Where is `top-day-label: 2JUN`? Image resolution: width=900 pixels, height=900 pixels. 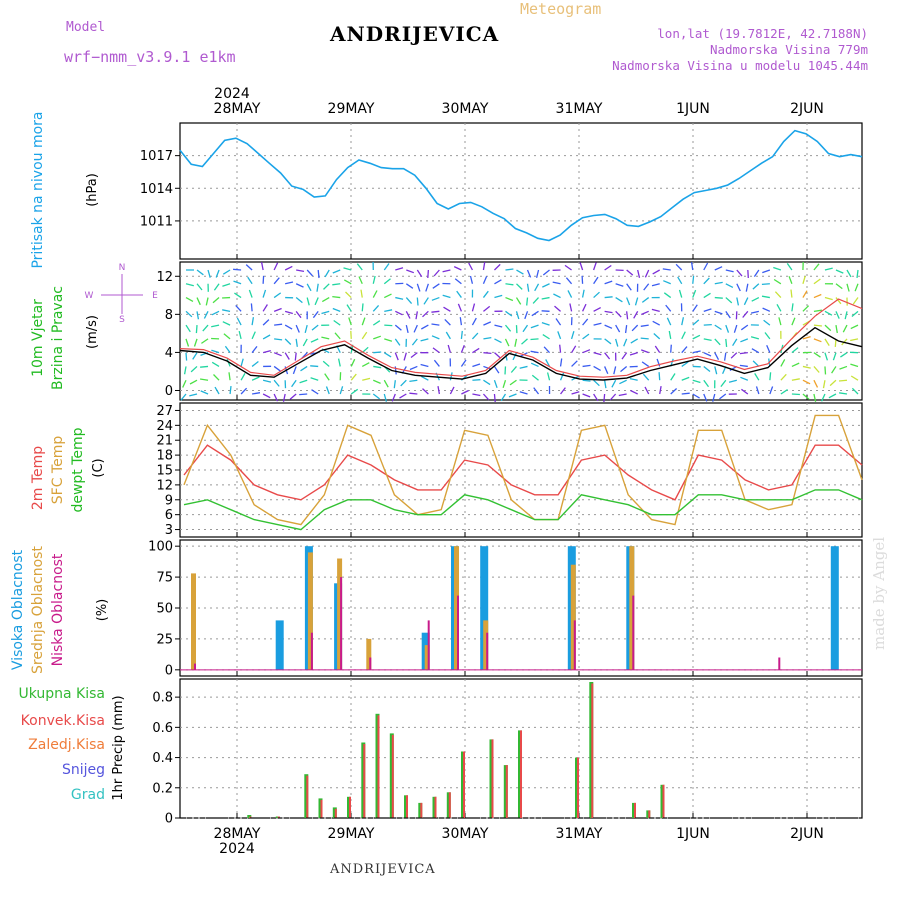
top-day-label: 2JUN is located at coordinates (807, 109).